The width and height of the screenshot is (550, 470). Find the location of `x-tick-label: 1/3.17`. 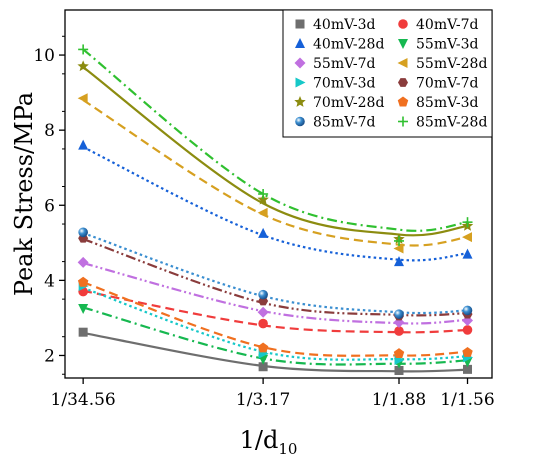

x-tick-label: 1/3.17 is located at coordinates (263, 400).